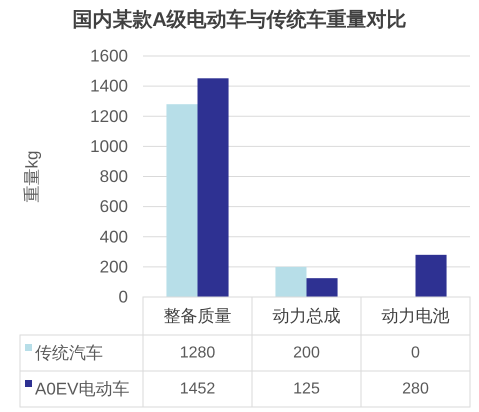 Image resolution: width=479 pixels, height=412 pixels. I want to click on x-tick-label: 动力总成, so click(306, 316).